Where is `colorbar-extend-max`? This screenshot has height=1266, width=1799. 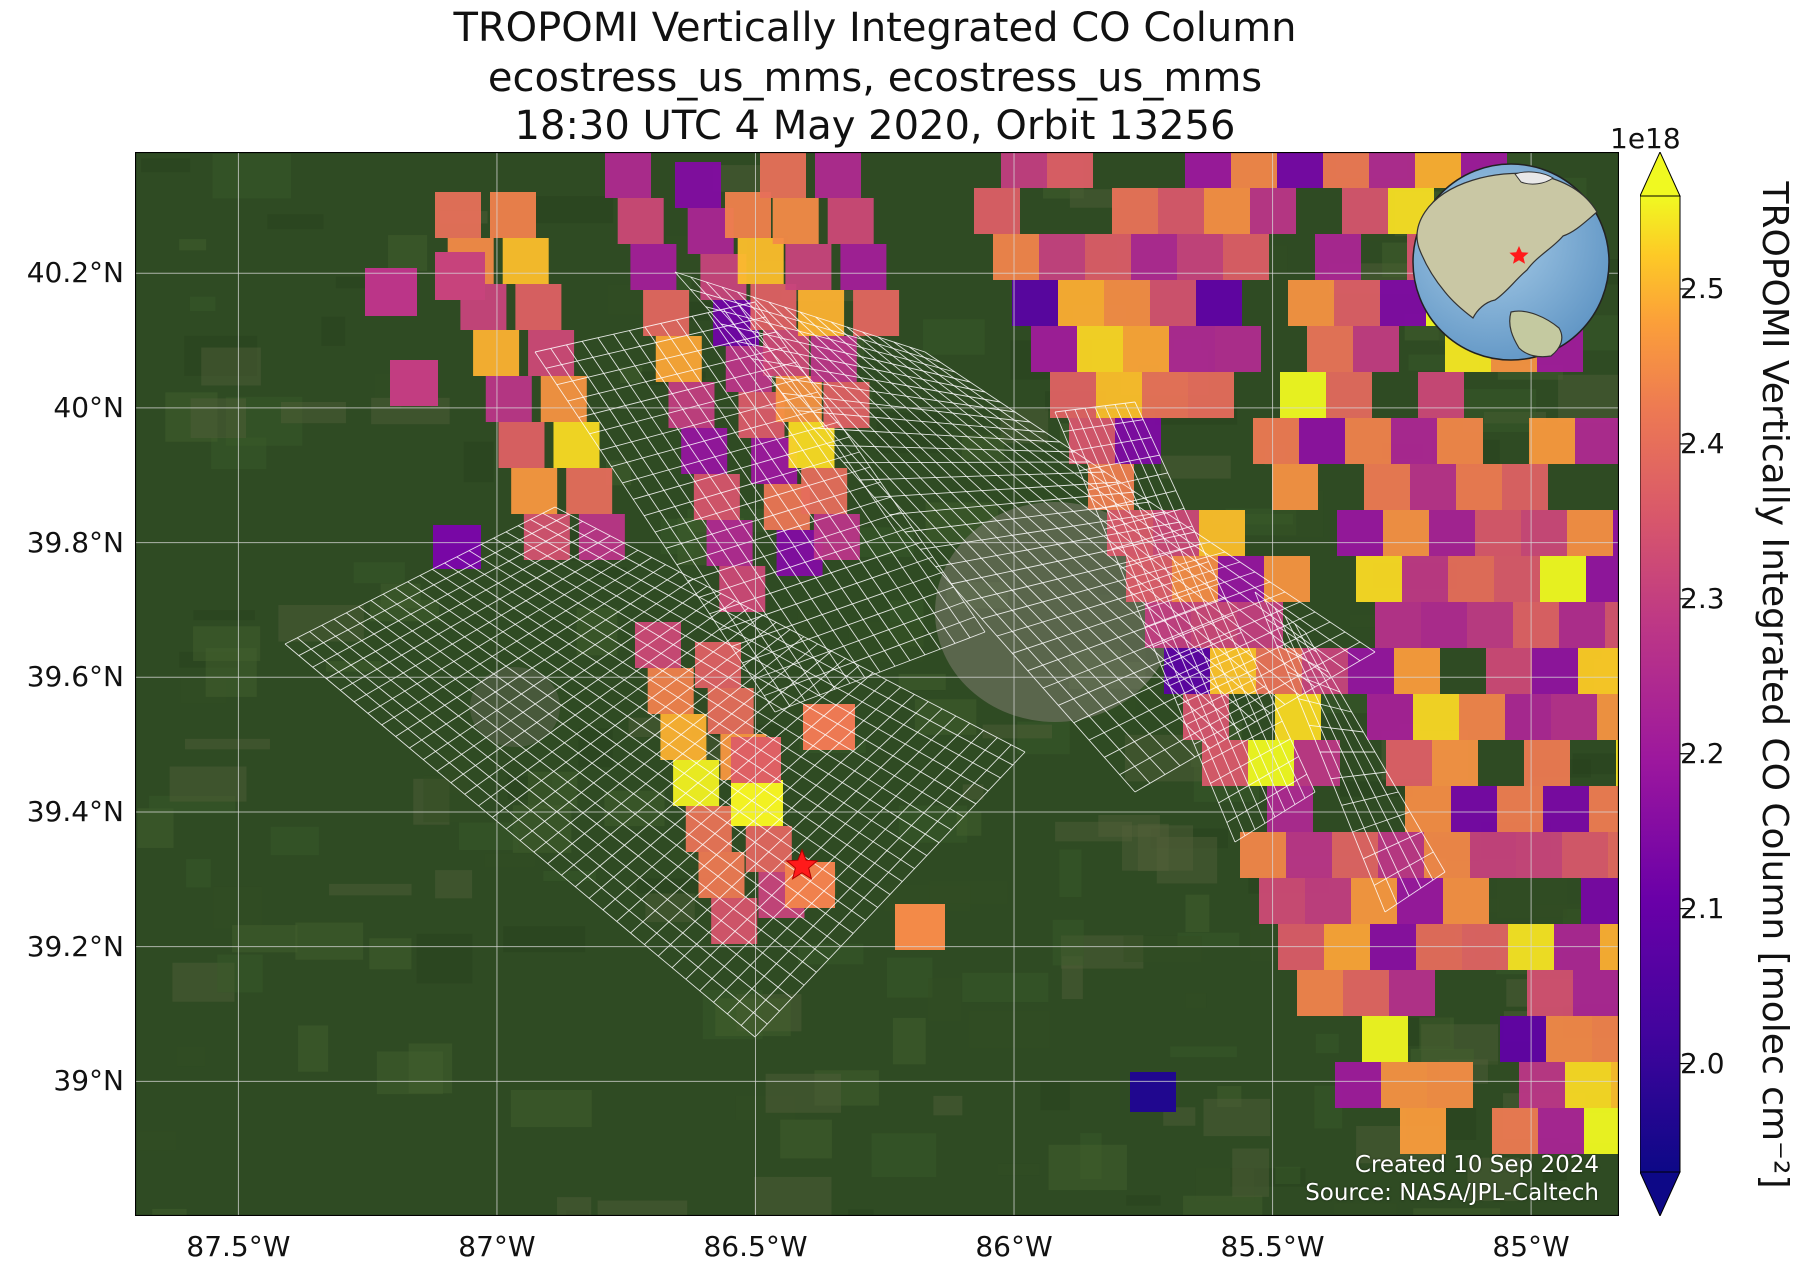
colorbar-extend-max is located at coordinates (1660, 174).